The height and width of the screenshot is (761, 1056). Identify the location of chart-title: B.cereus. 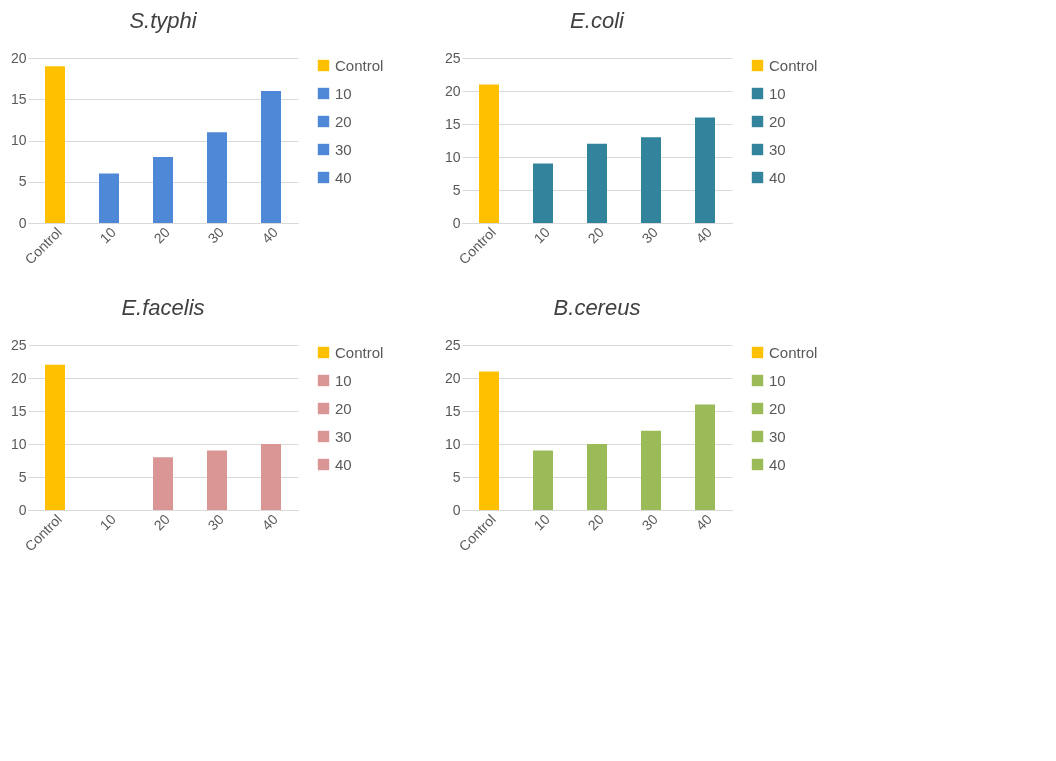
(597, 307).